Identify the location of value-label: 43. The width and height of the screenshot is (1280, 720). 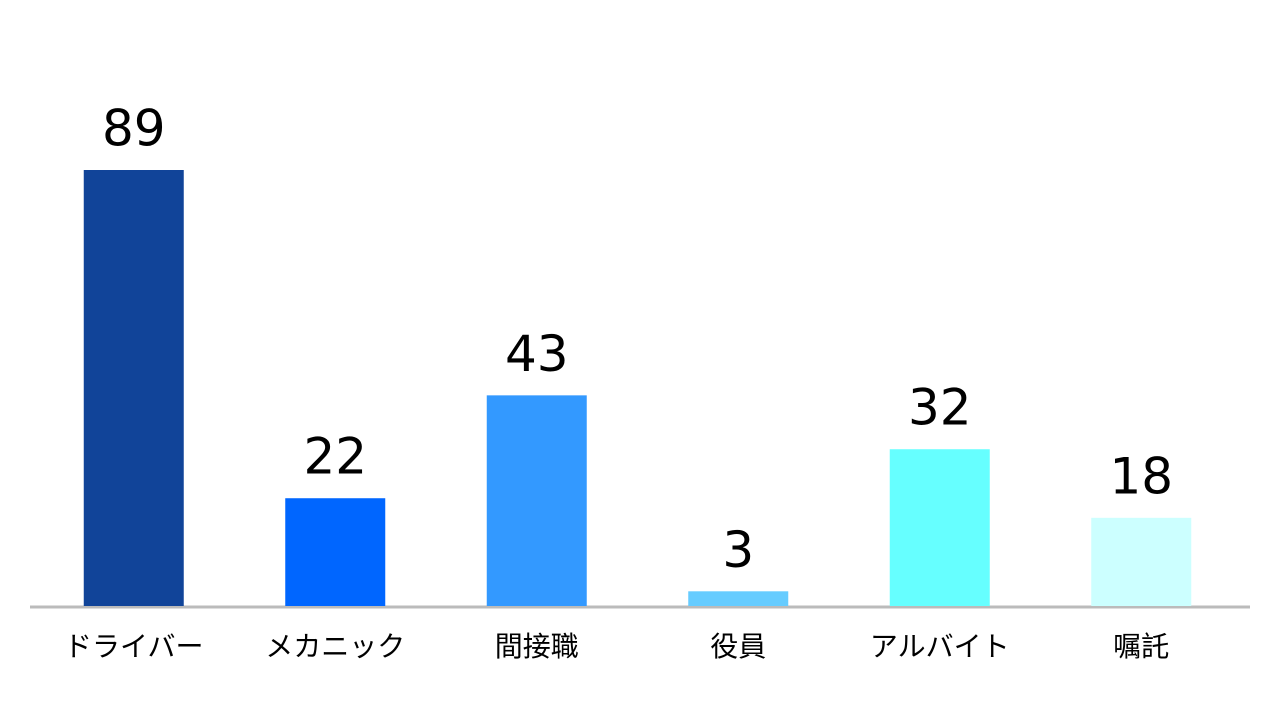
(537, 354).